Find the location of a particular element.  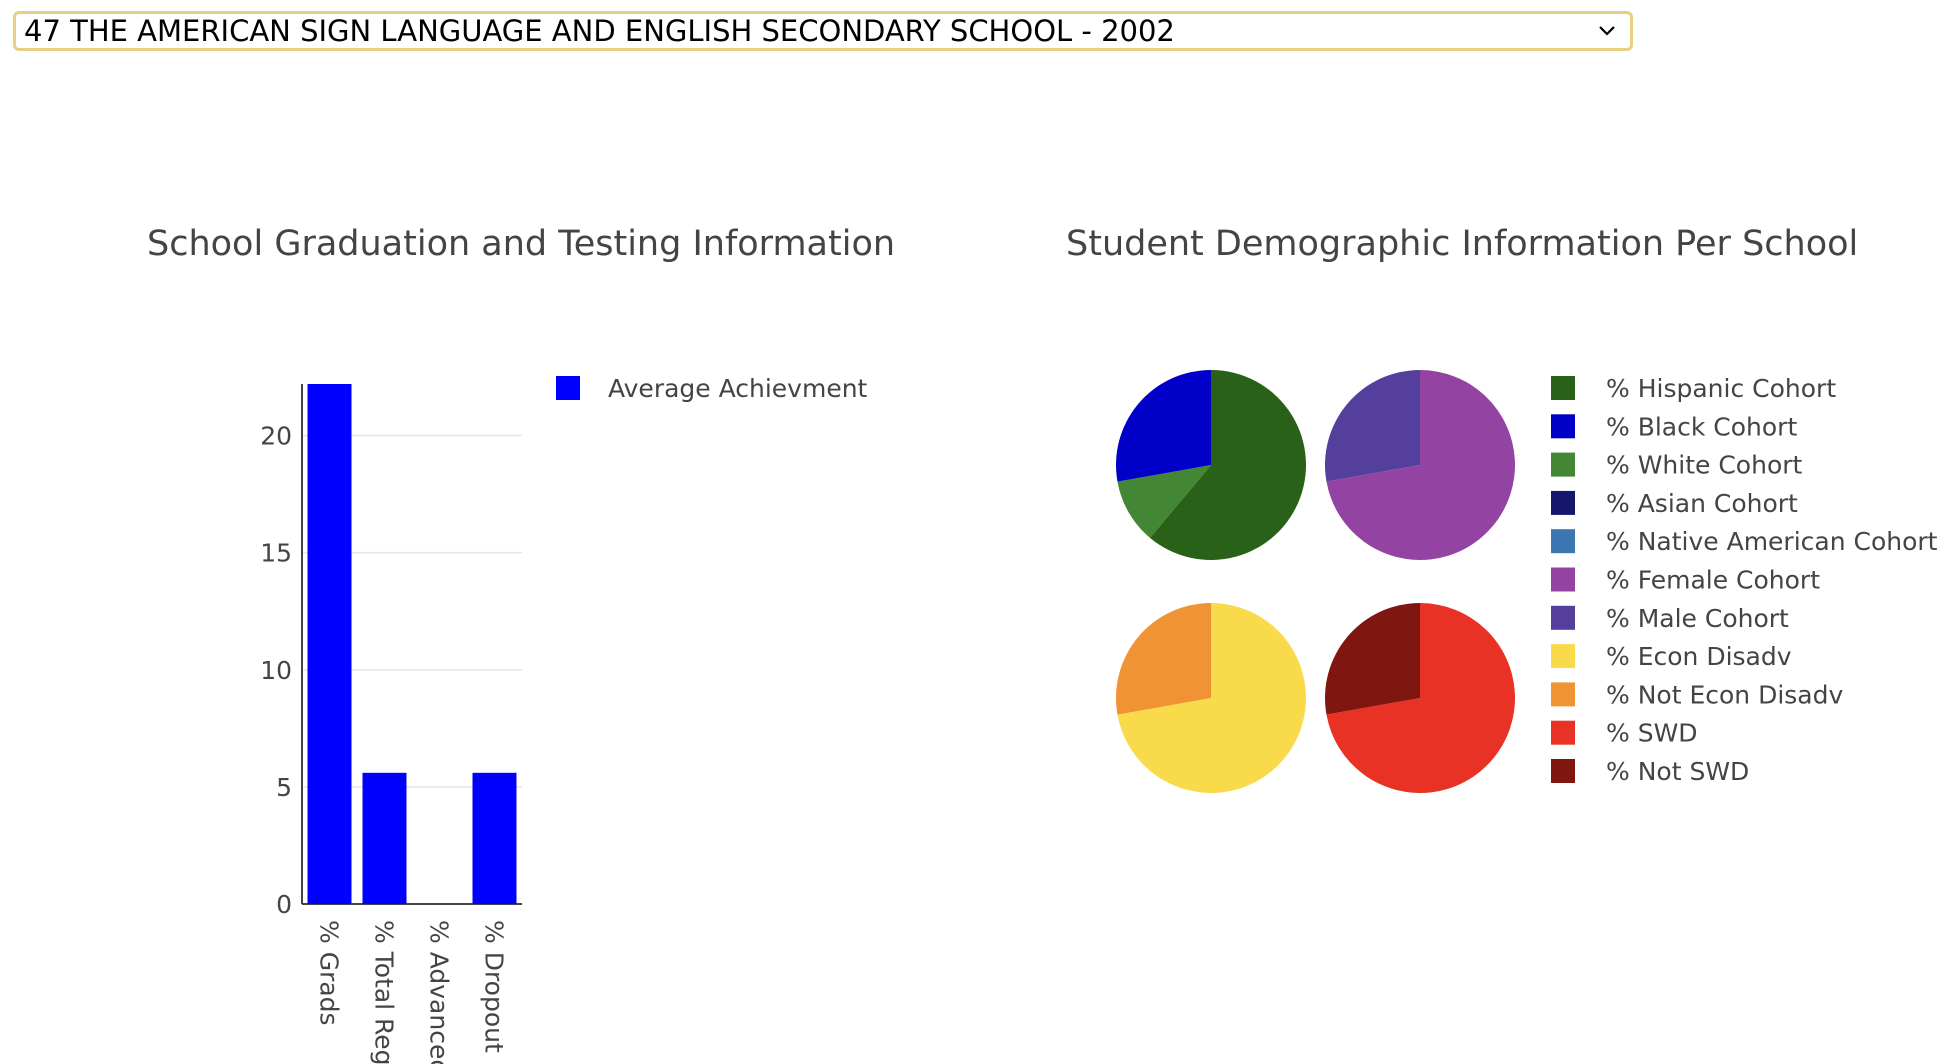

pie-slice-pct-white-cohort is located at coordinates (1164, 501).